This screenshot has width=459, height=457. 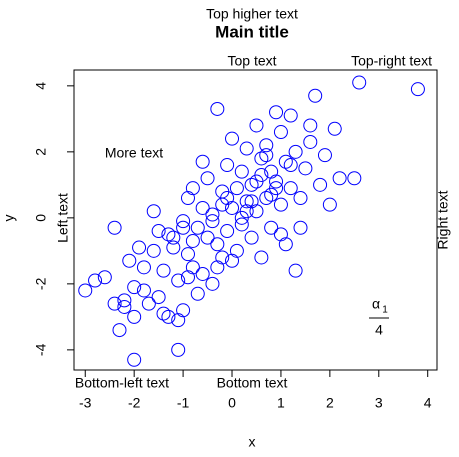 What do you see at coordinates (330, 403) in the screenshot?
I see `x-tick-label: 2` at bounding box center [330, 403].